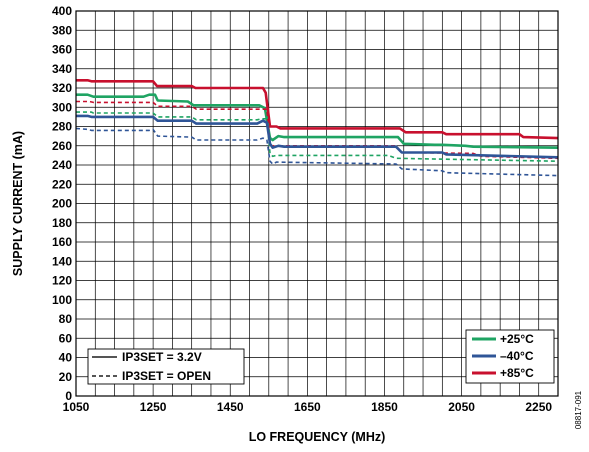  I want to click on legend-minus40c-label: –40°C, so click(517, 356).